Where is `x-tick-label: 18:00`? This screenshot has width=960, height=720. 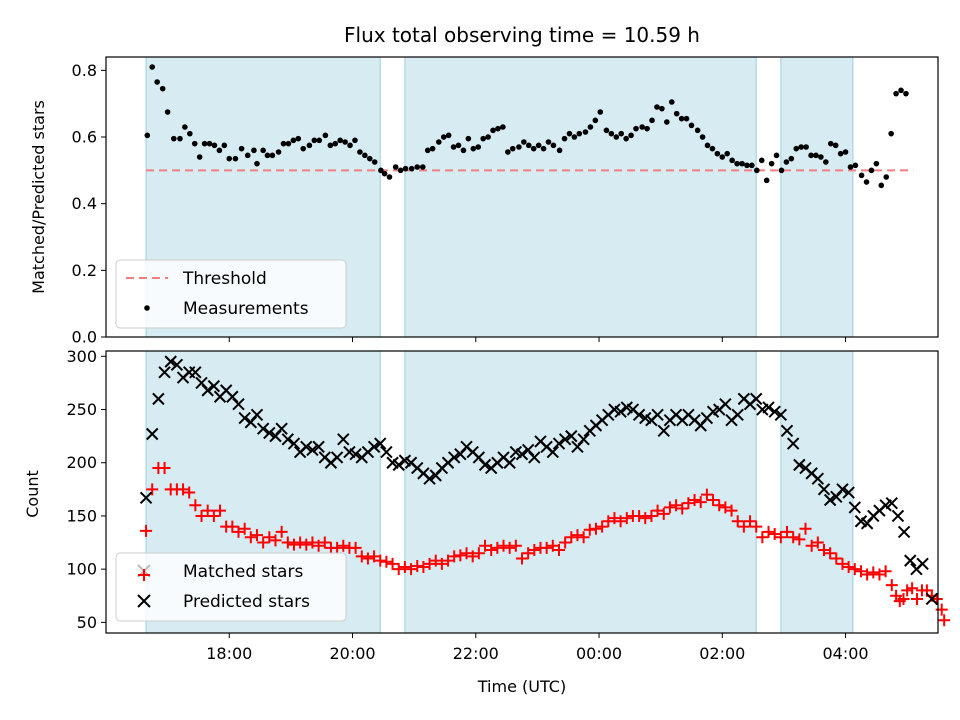
x-tick-label: 18:00 is located at coordinates (229, 653).